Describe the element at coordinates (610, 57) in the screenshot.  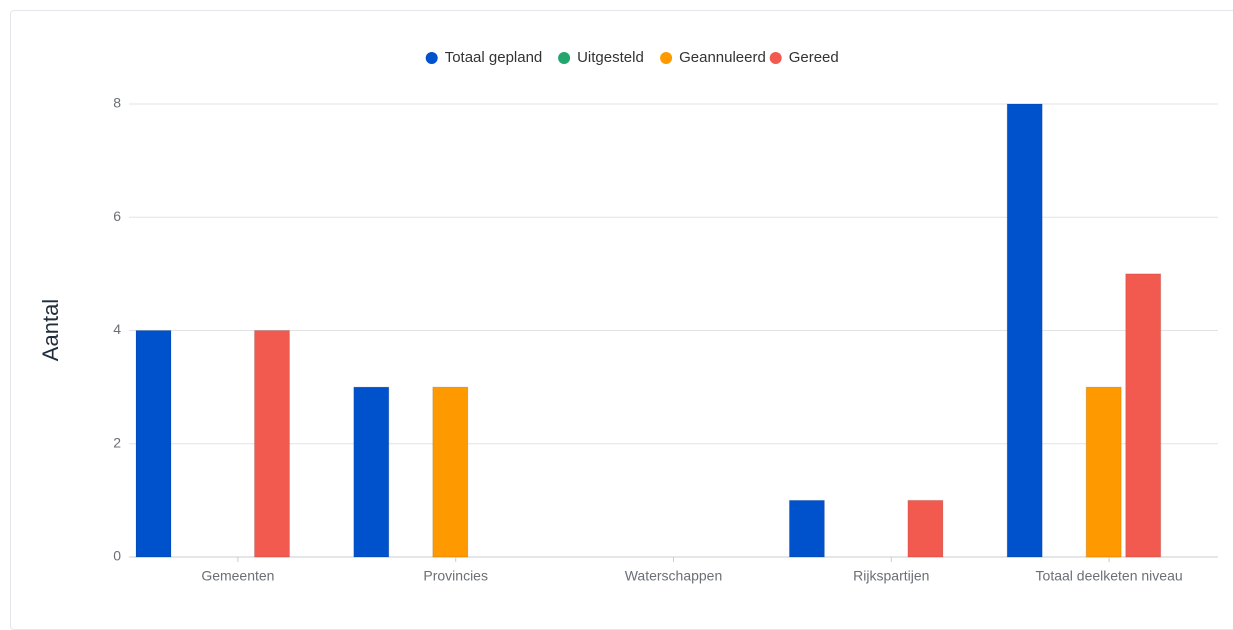
I see `legend-label-uitgesteld: Uitgesteld` at that location.